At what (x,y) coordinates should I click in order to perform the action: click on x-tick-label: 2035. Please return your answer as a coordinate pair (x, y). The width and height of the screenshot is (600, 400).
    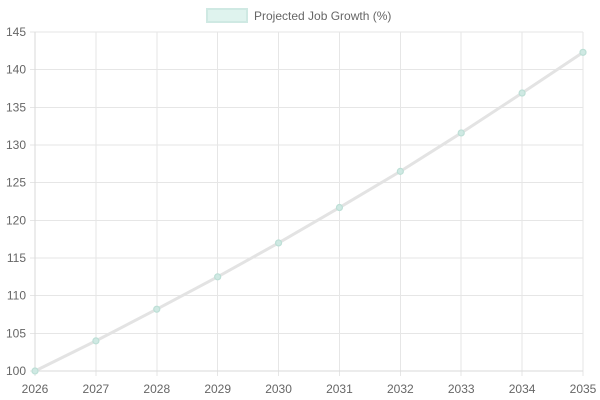
    Looking at the image, I should click on (583, 389).